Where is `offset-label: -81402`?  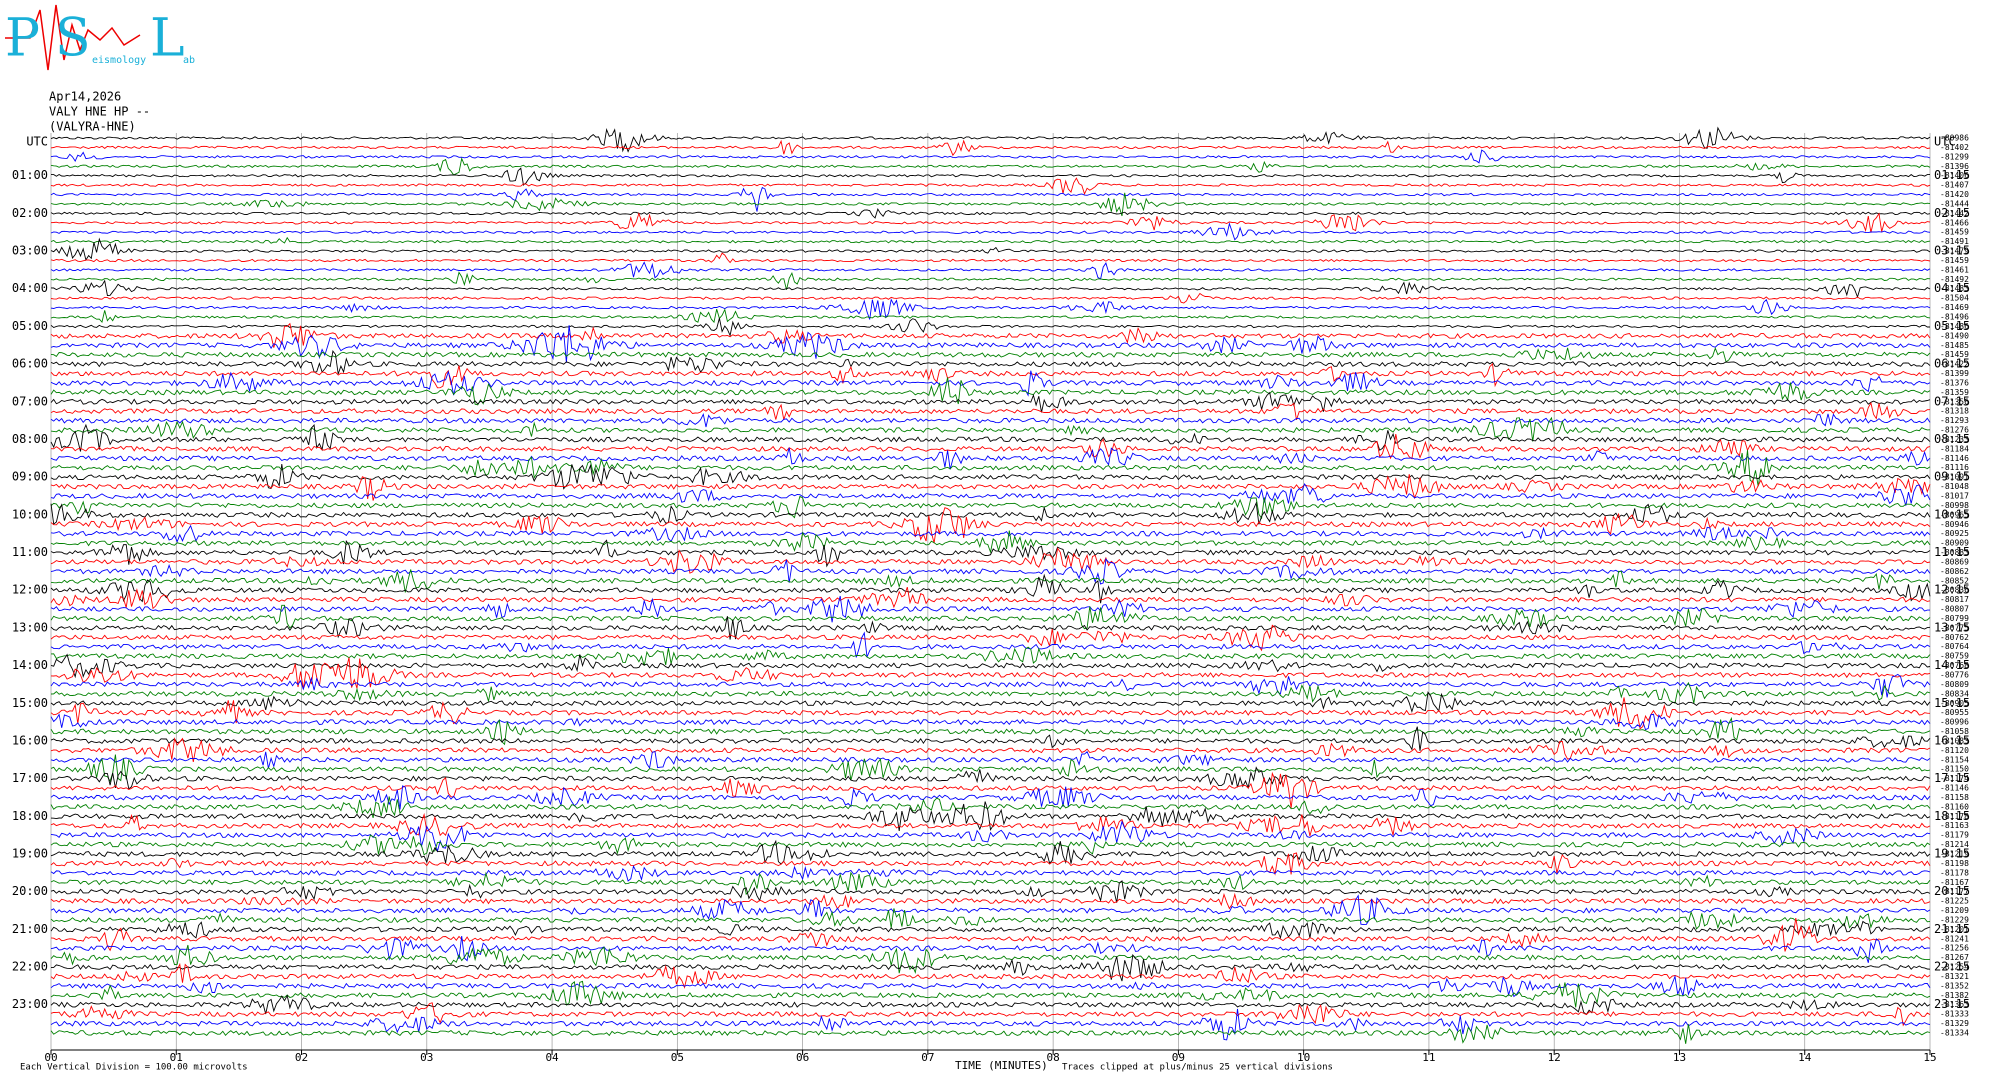
offset-label: -81402 is located at coordinates (1954, 147).